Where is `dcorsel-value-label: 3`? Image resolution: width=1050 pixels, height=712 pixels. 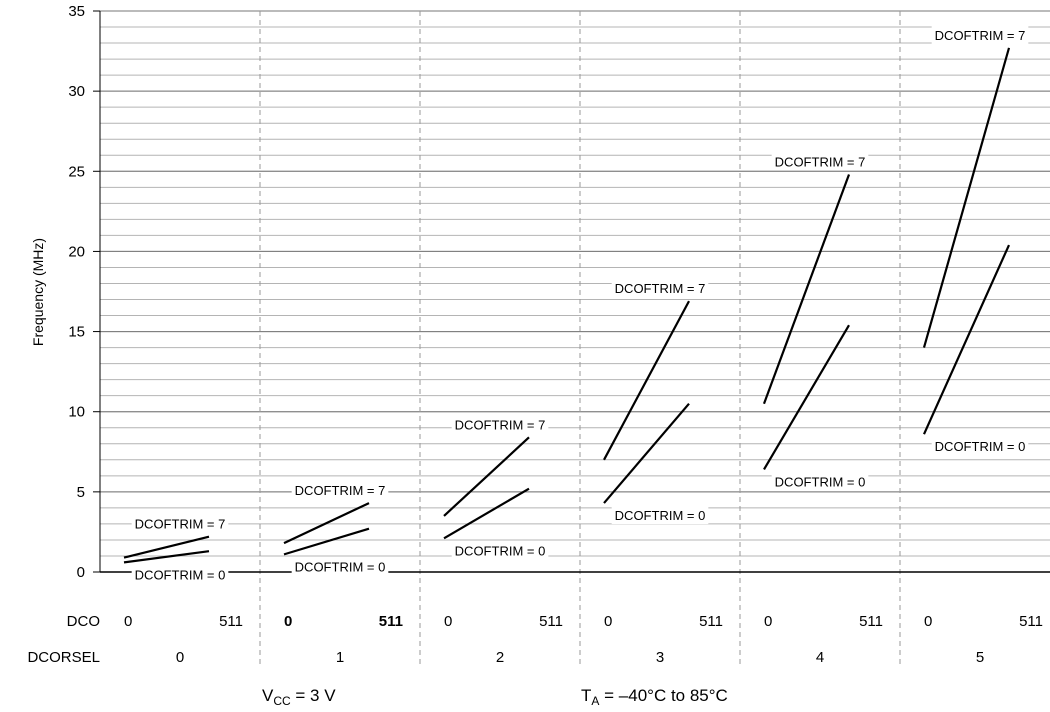 dcorsel-value-label: 3 is located at coordinates (660, 657).